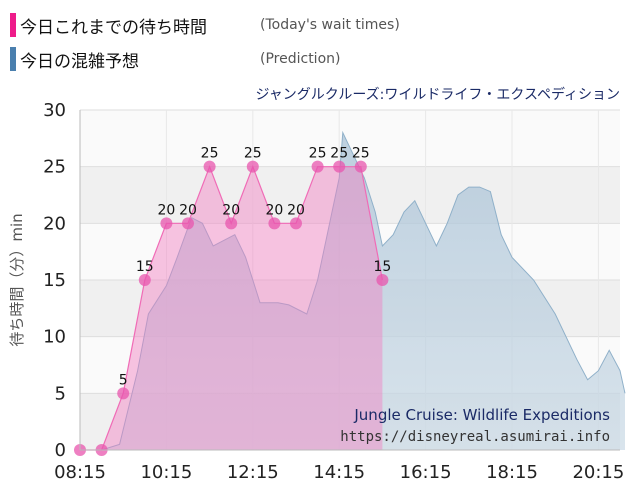 This screenshot has height=500, width=640. What do you see at coordinates (60, 450) in the screenshot?
I see `y-tick-label: 0` at bounding box center [60, 450].